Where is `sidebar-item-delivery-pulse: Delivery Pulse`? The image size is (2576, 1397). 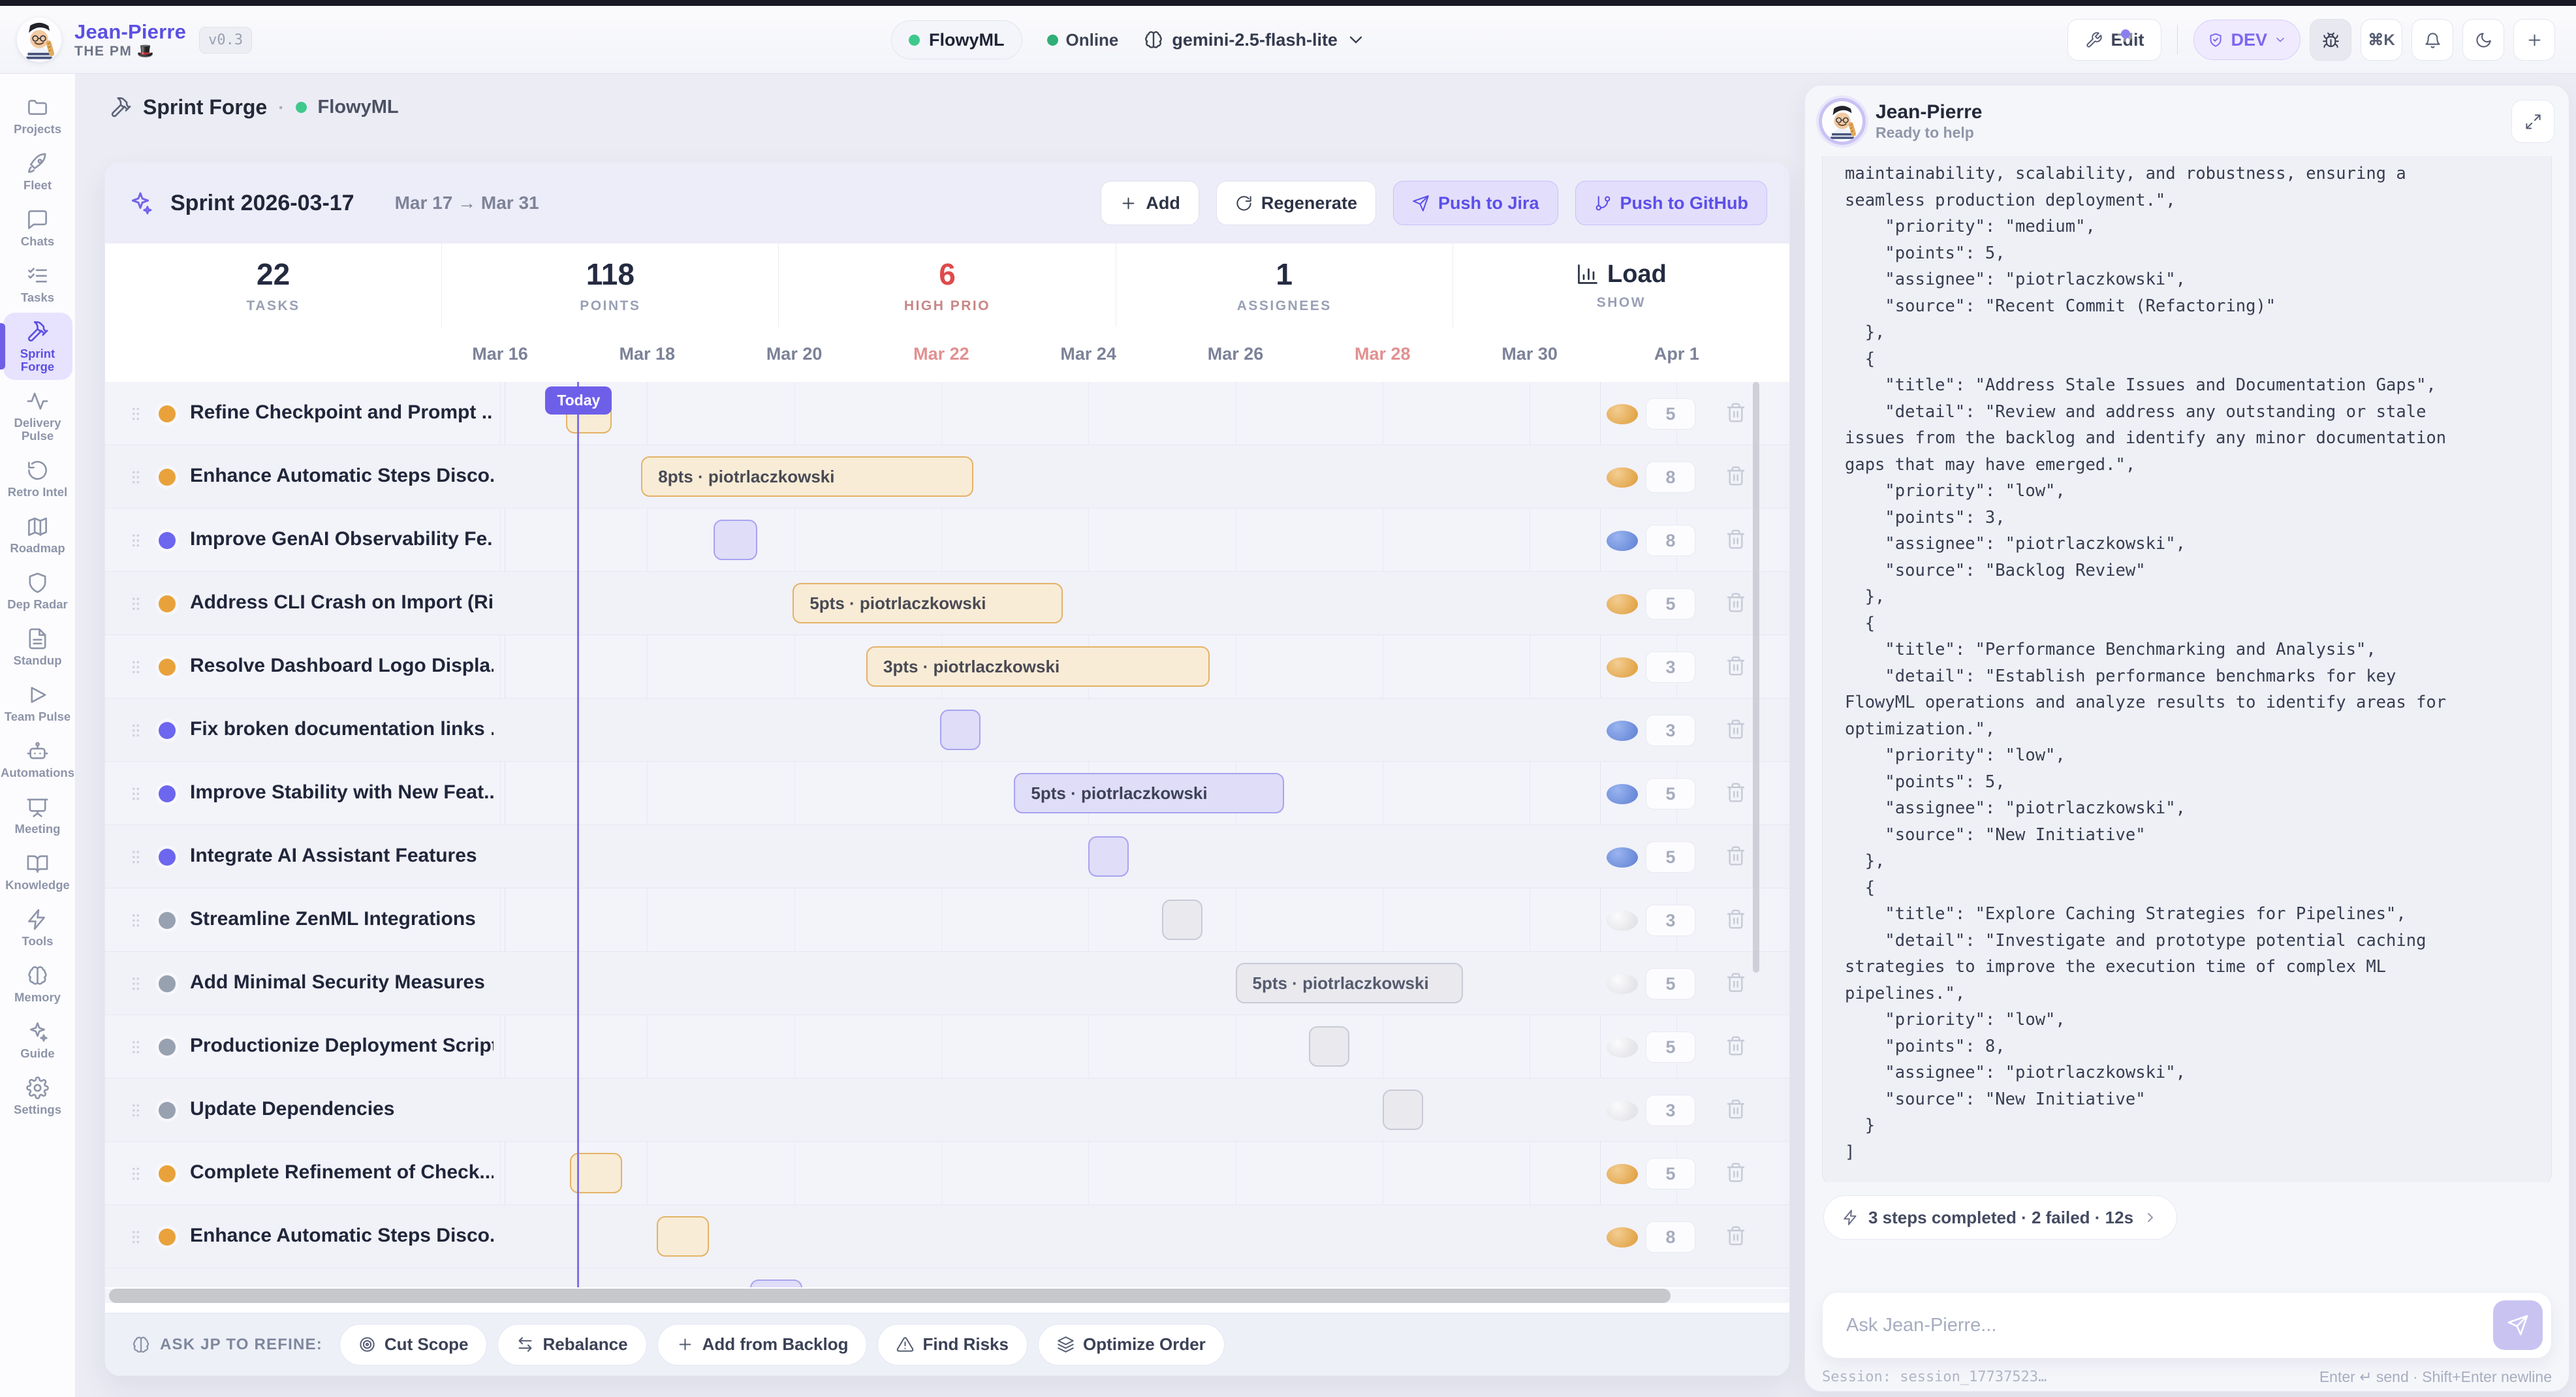
sidebar-item-delivery-pulse: Delivery Pulse is located at coordinates (37, 415).